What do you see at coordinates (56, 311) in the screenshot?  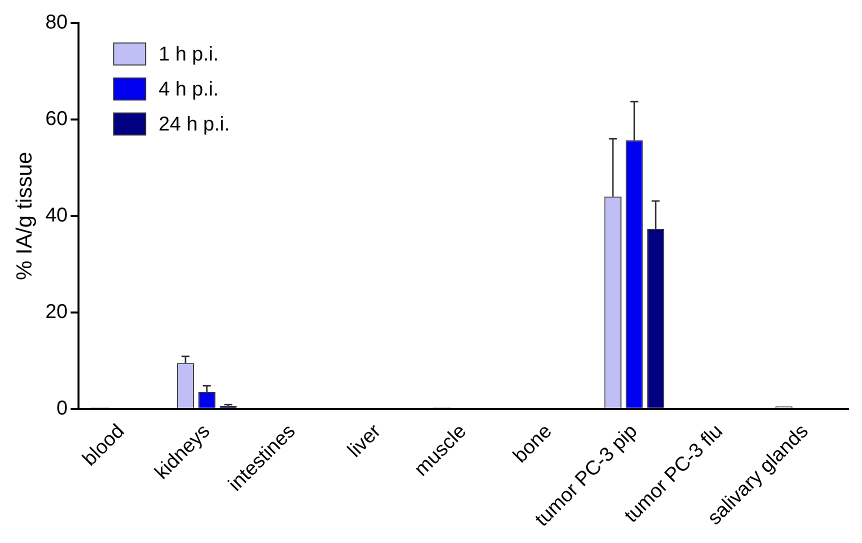 I see `y-tick-label: 20` at bounding box center [56, 311].